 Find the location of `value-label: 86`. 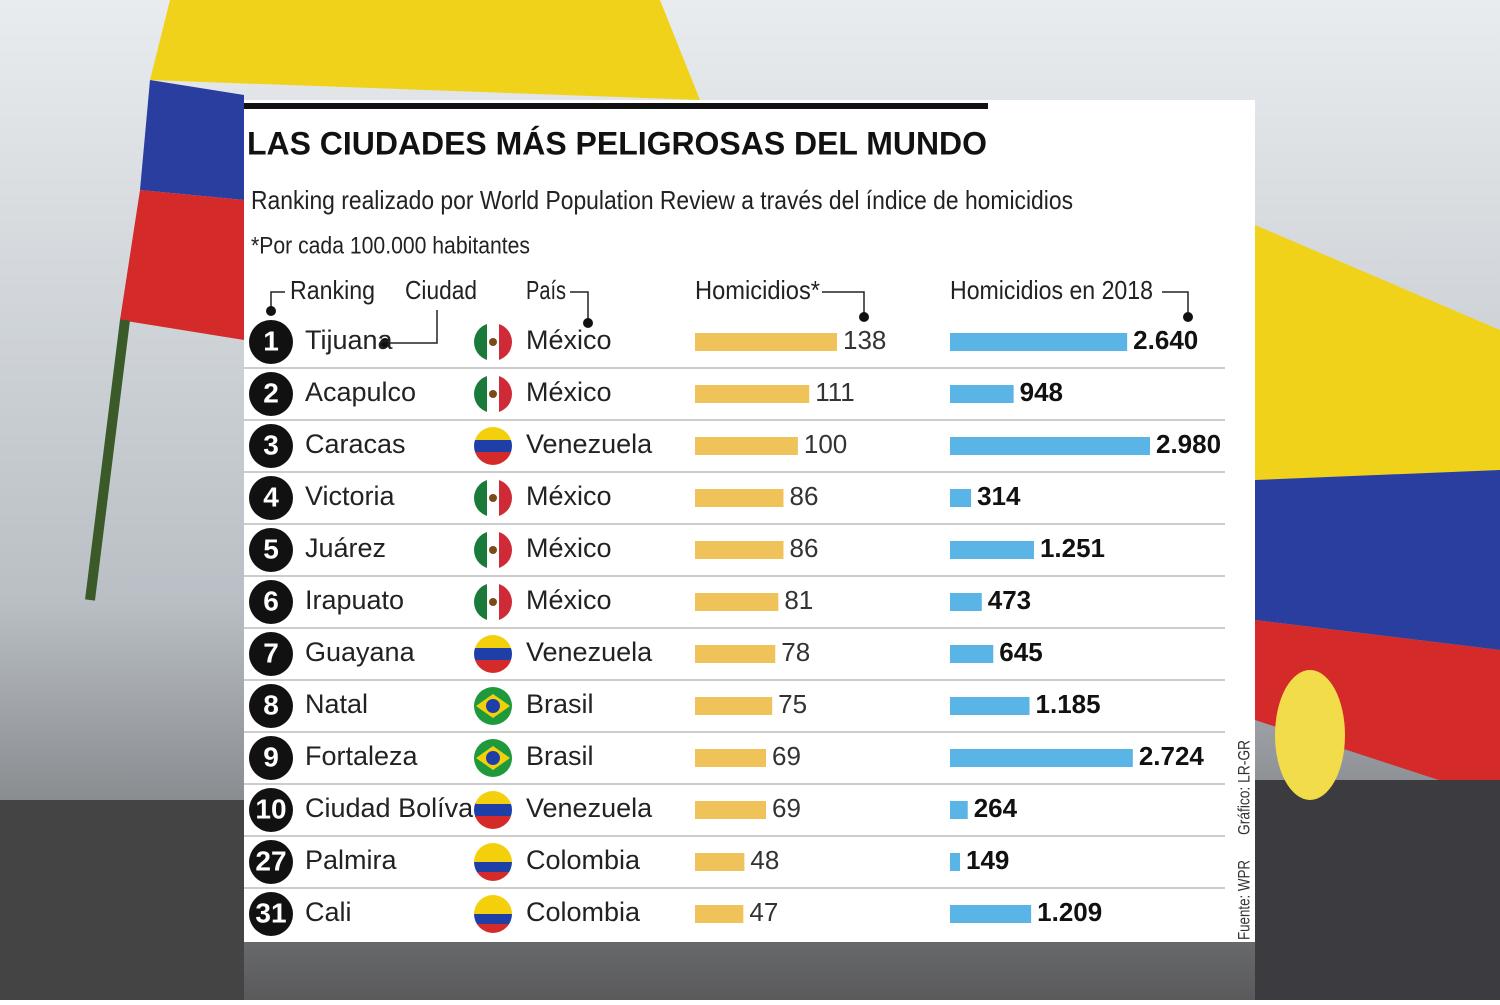

value-label: 86 is located at coordinates (803, 496).